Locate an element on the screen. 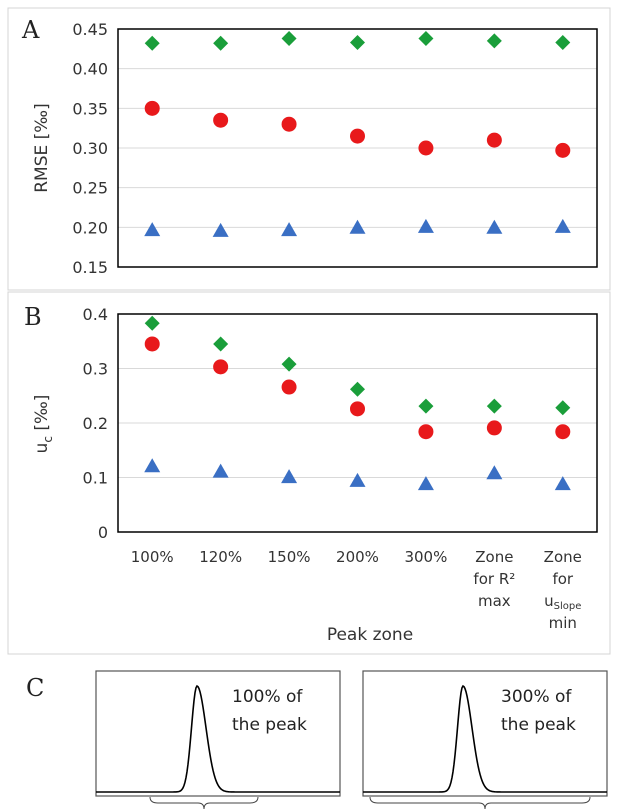 This screenshot has width=617, height=810. chart-a-y-ticks: 0.15 0.20 0.25 0.30 0.35 0.40 0.45 is located at coordinates (90, 148).